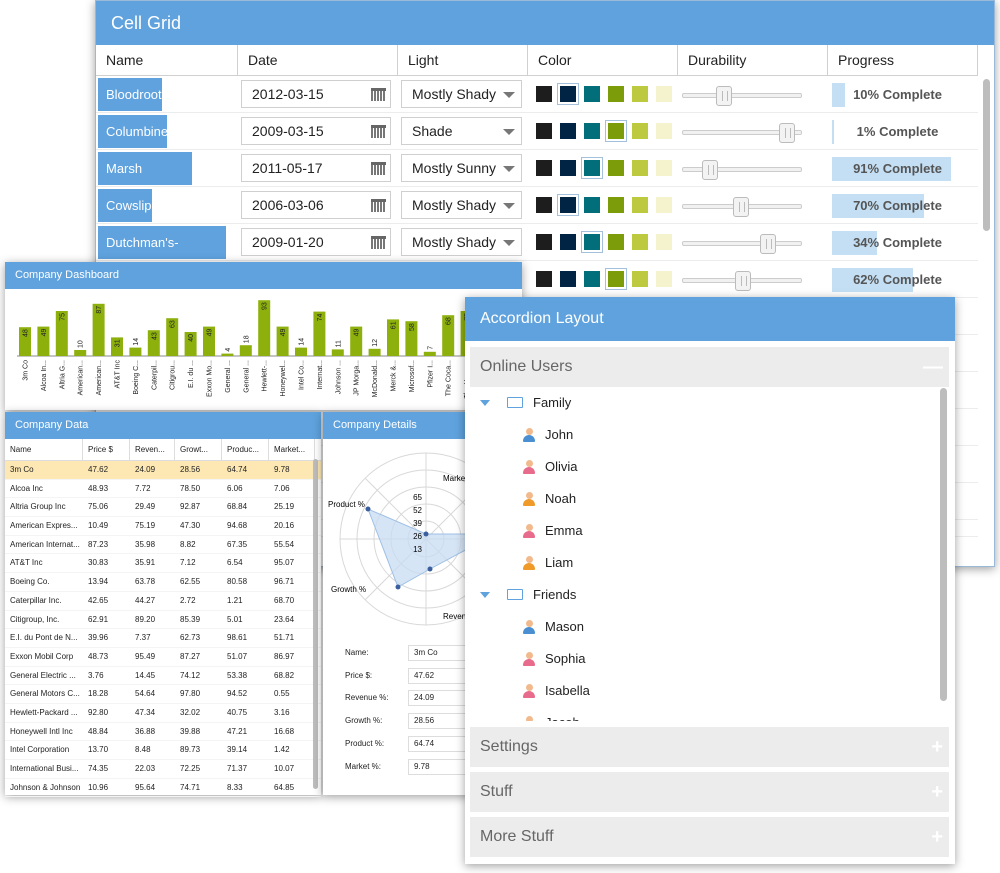 This screenshot has width=1000, height=873. Describe the element at coordinates (712, 563) in the screenshot. I see `tree-user: Liam` at that location.